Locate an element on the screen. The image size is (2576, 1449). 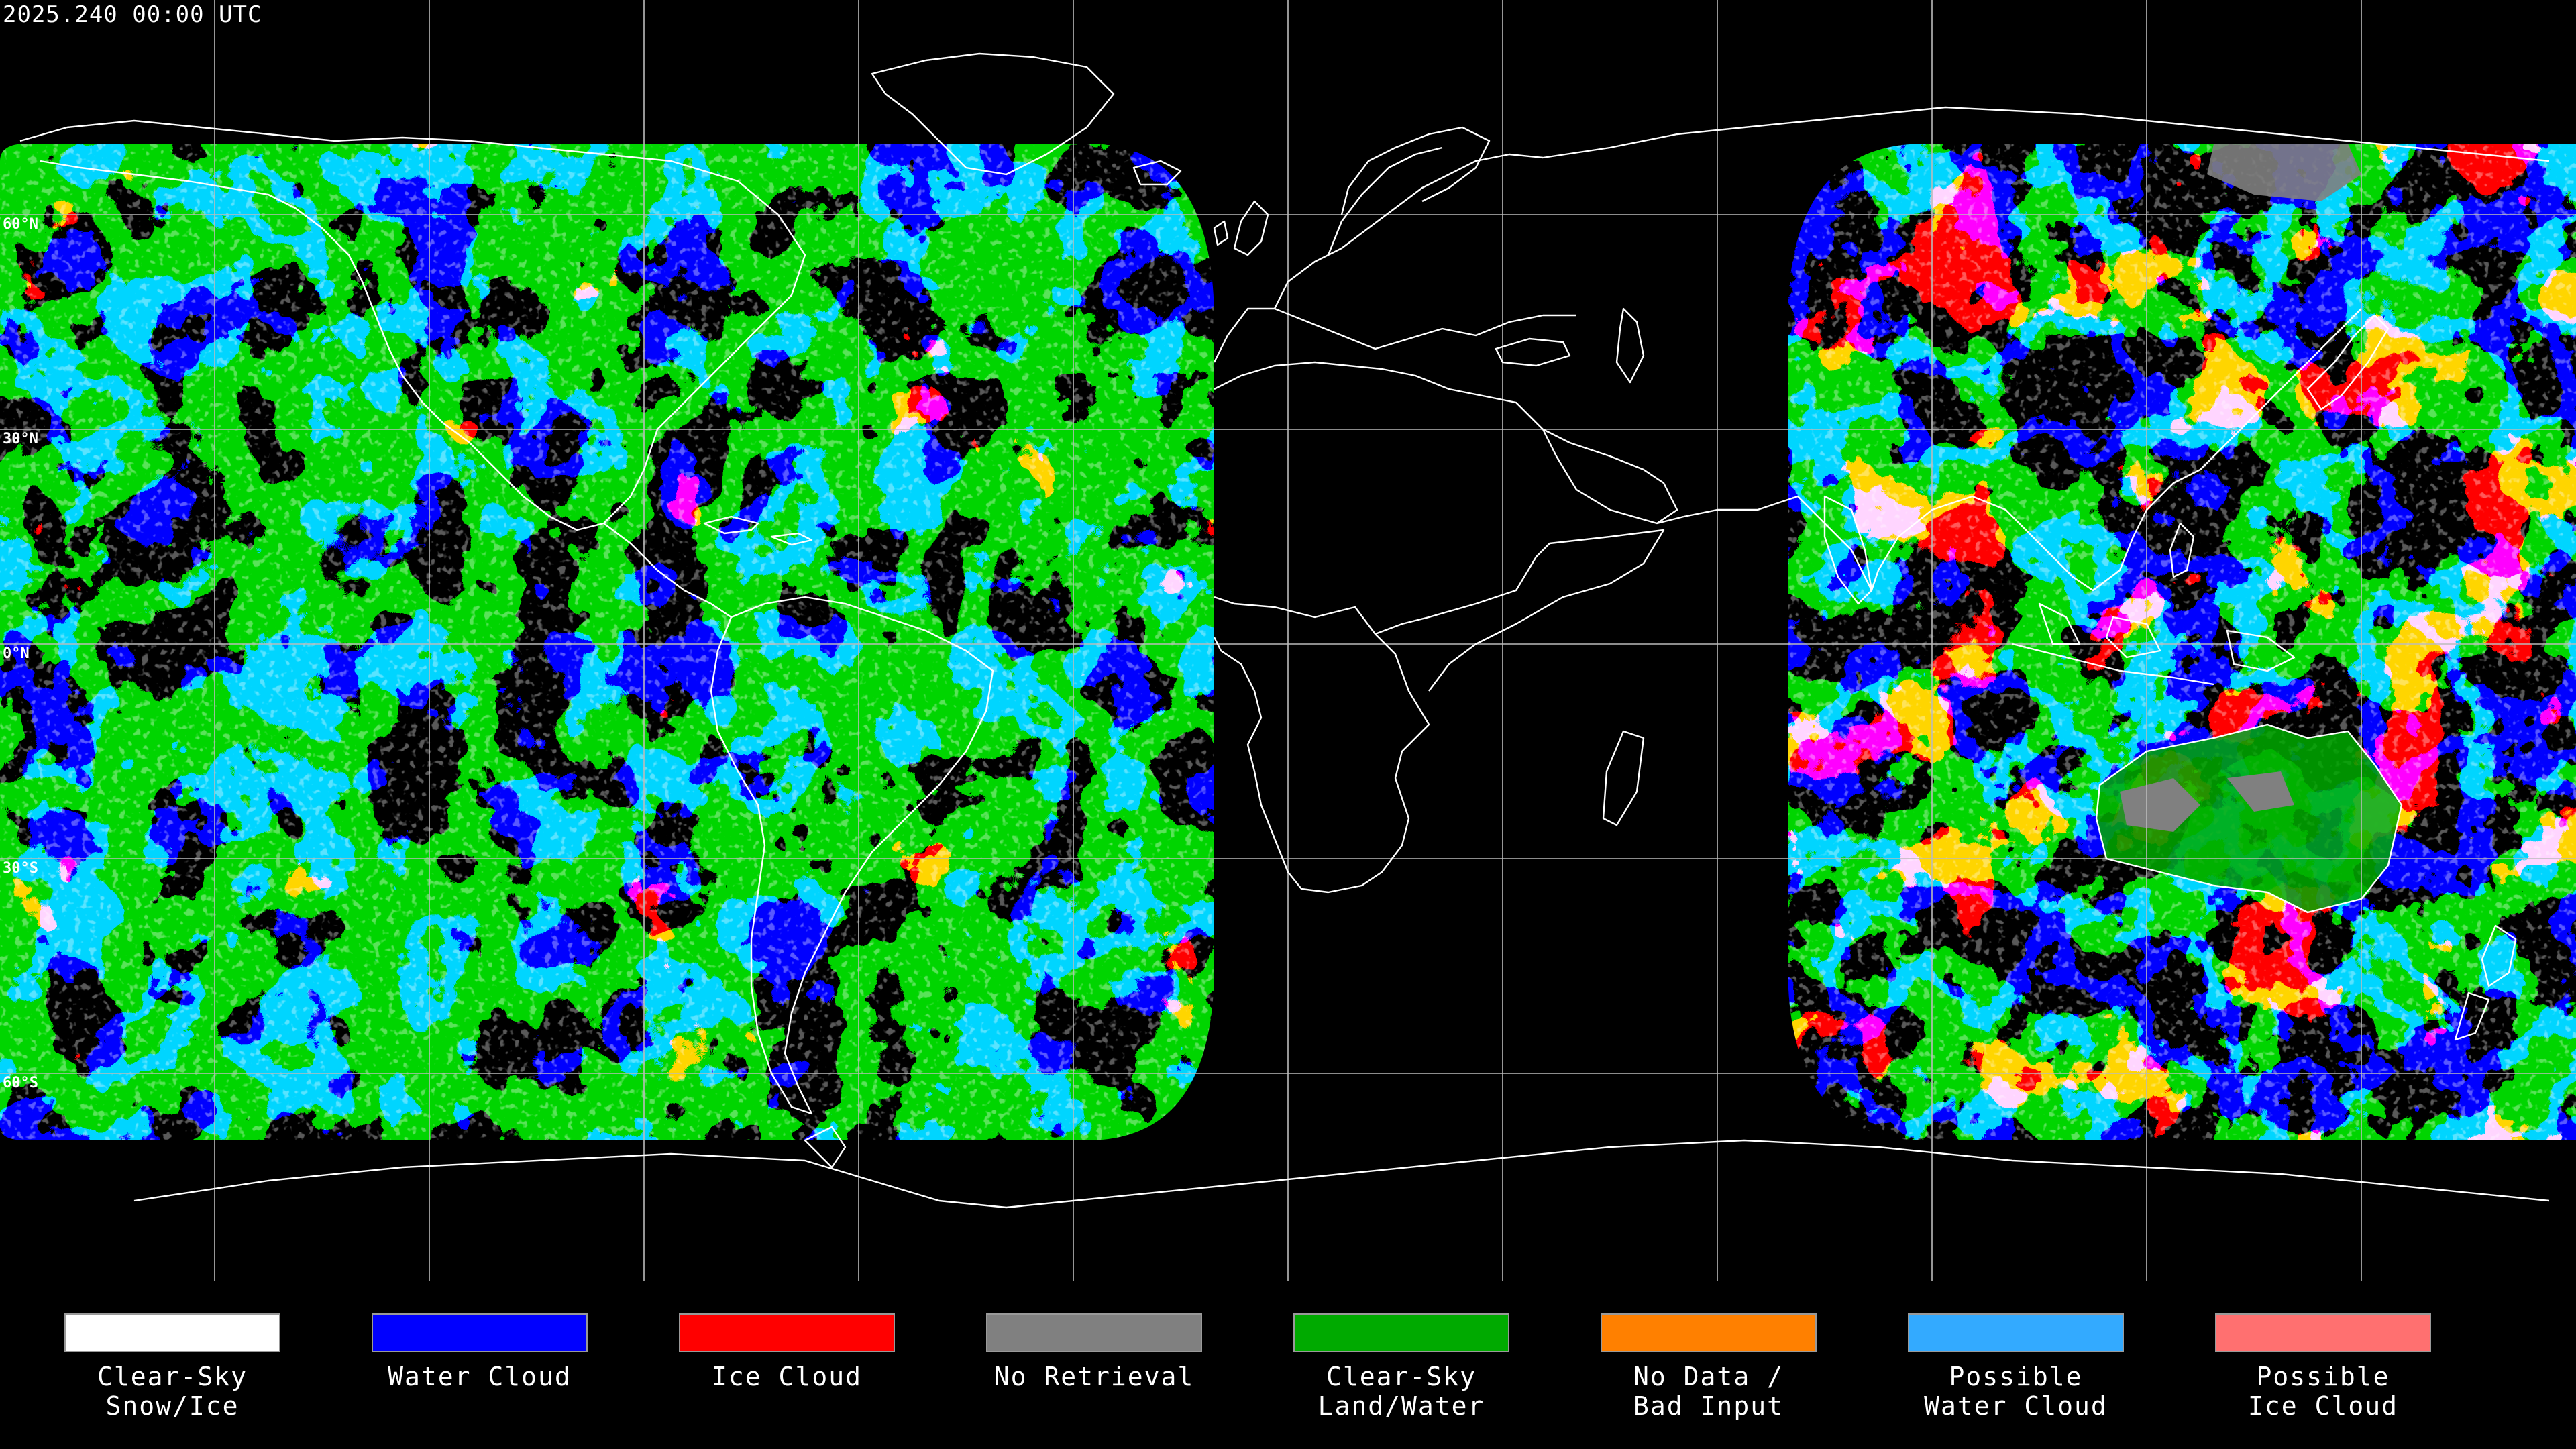
latitude-label-30s: 30°S is located at coordinates (20, 868).